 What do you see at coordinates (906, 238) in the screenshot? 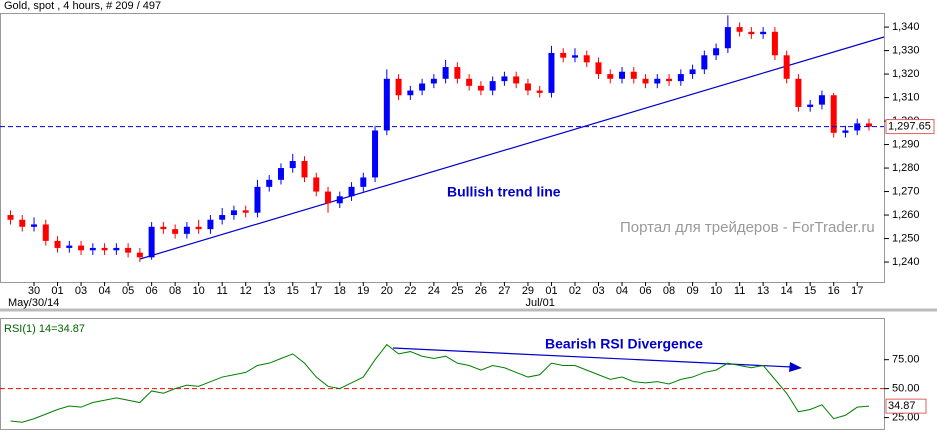
I see `y-tick-label: 1,250` at bounding box center [906, 238].